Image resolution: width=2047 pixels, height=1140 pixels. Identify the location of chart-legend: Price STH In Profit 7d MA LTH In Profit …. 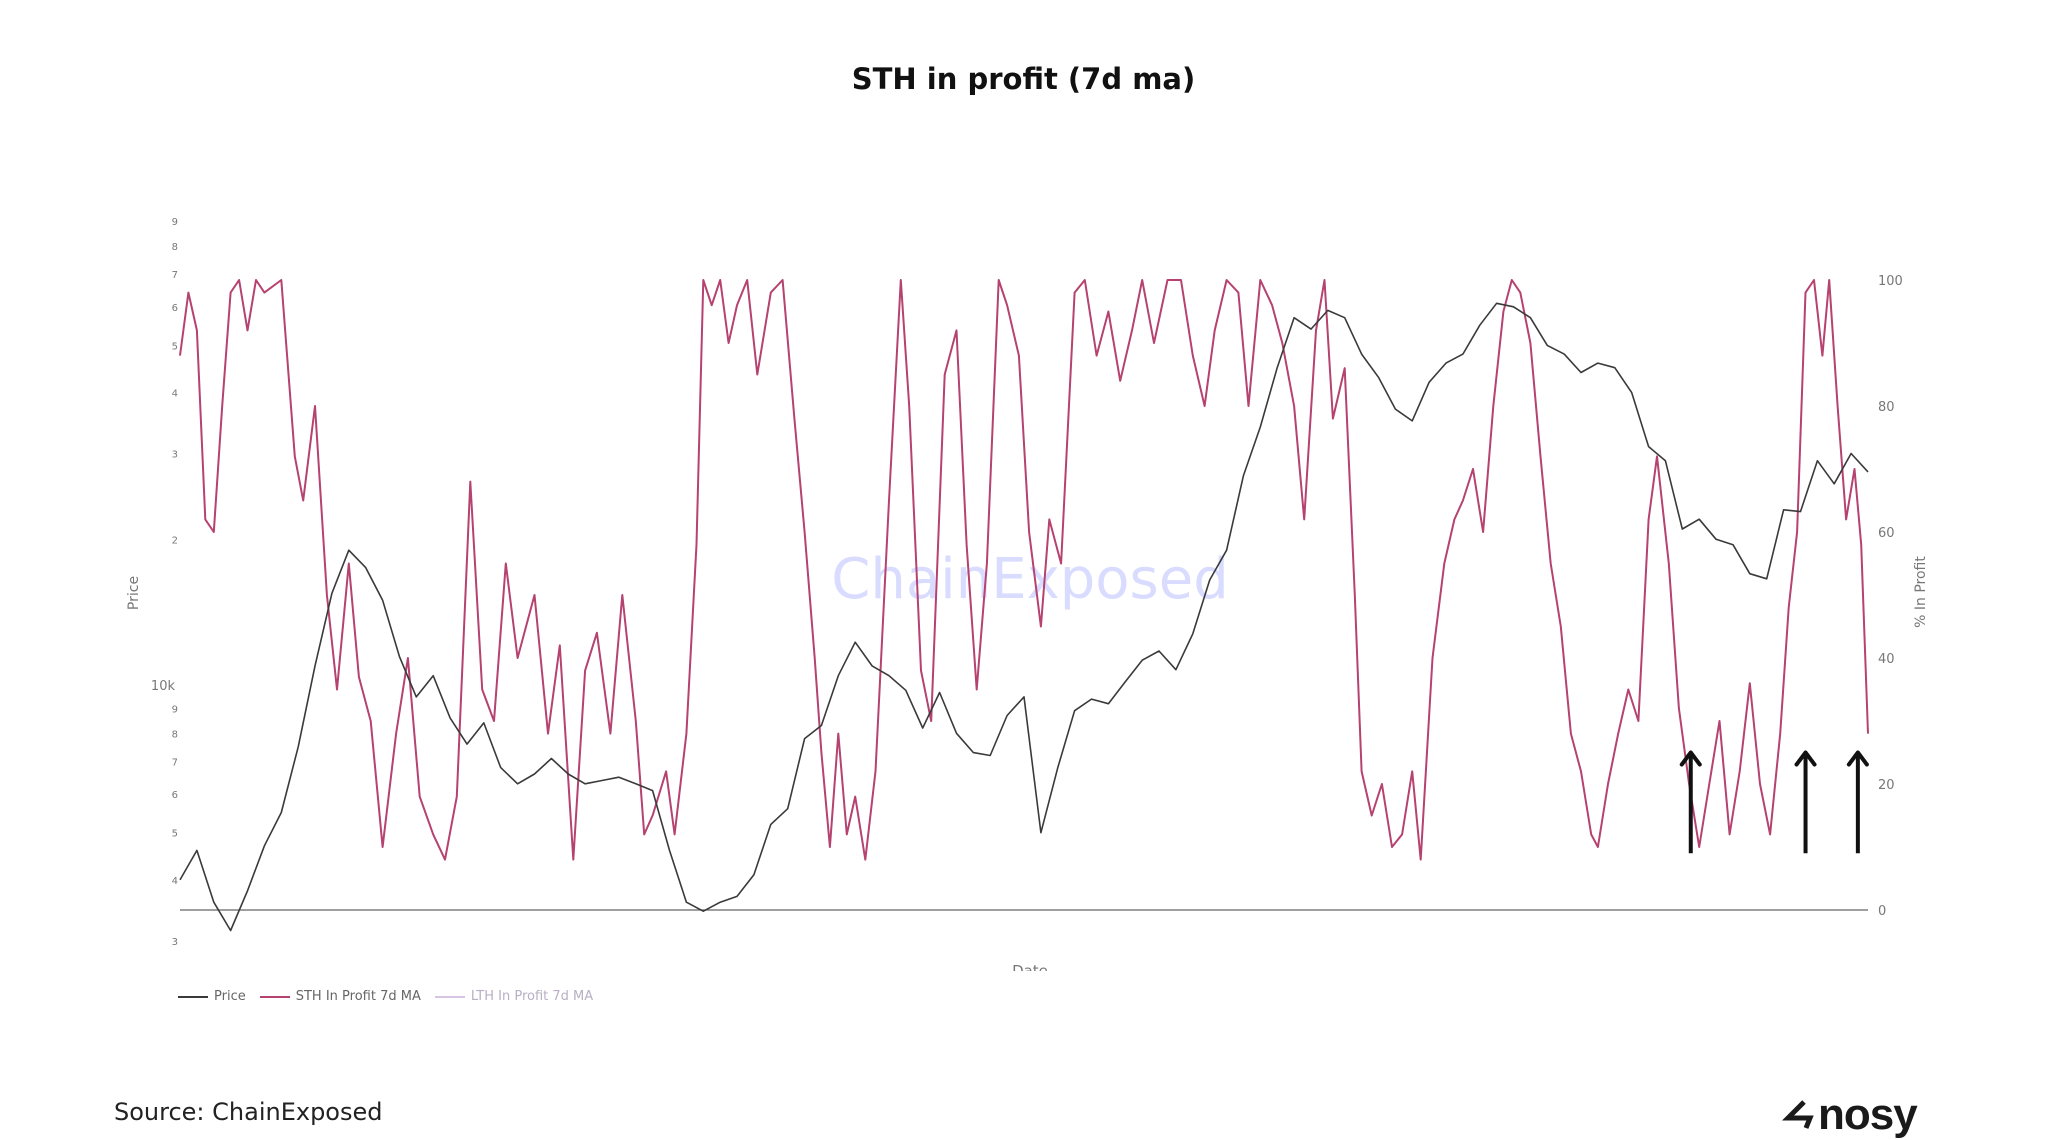
(392, 996).